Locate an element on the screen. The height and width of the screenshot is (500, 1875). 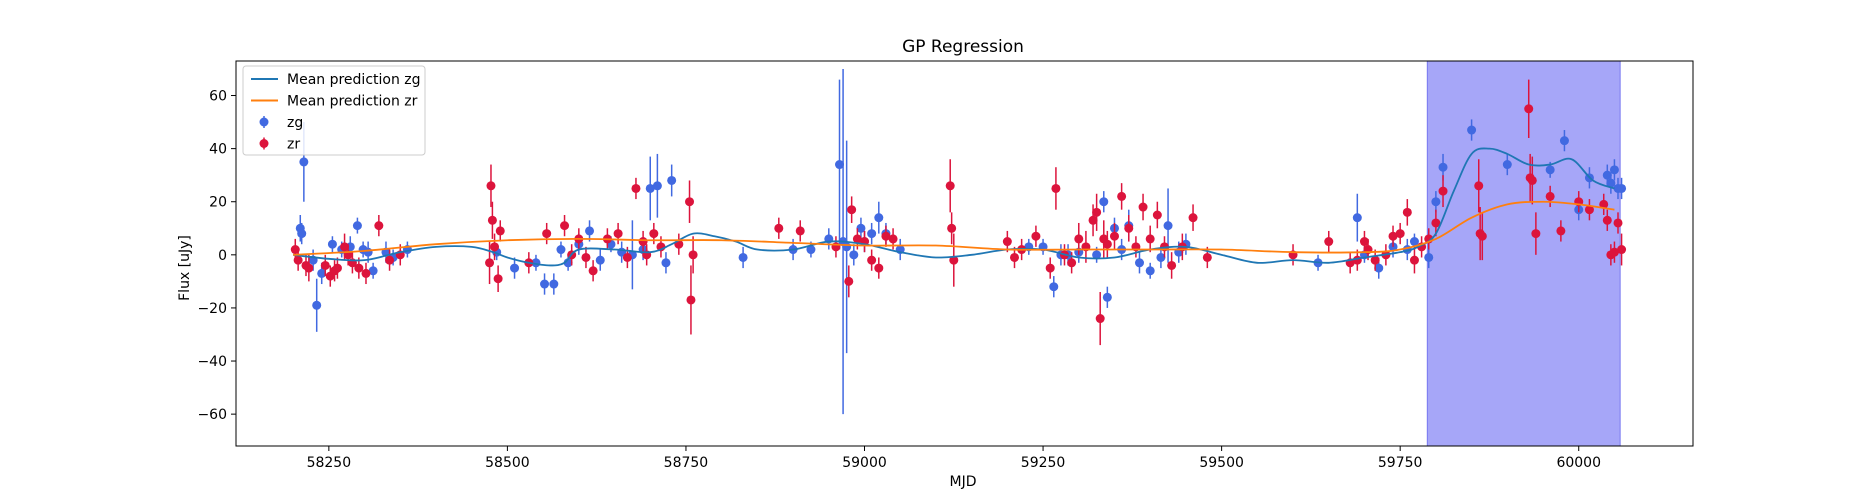
y-tick-label: 20 is located at coordinates (218, 203).